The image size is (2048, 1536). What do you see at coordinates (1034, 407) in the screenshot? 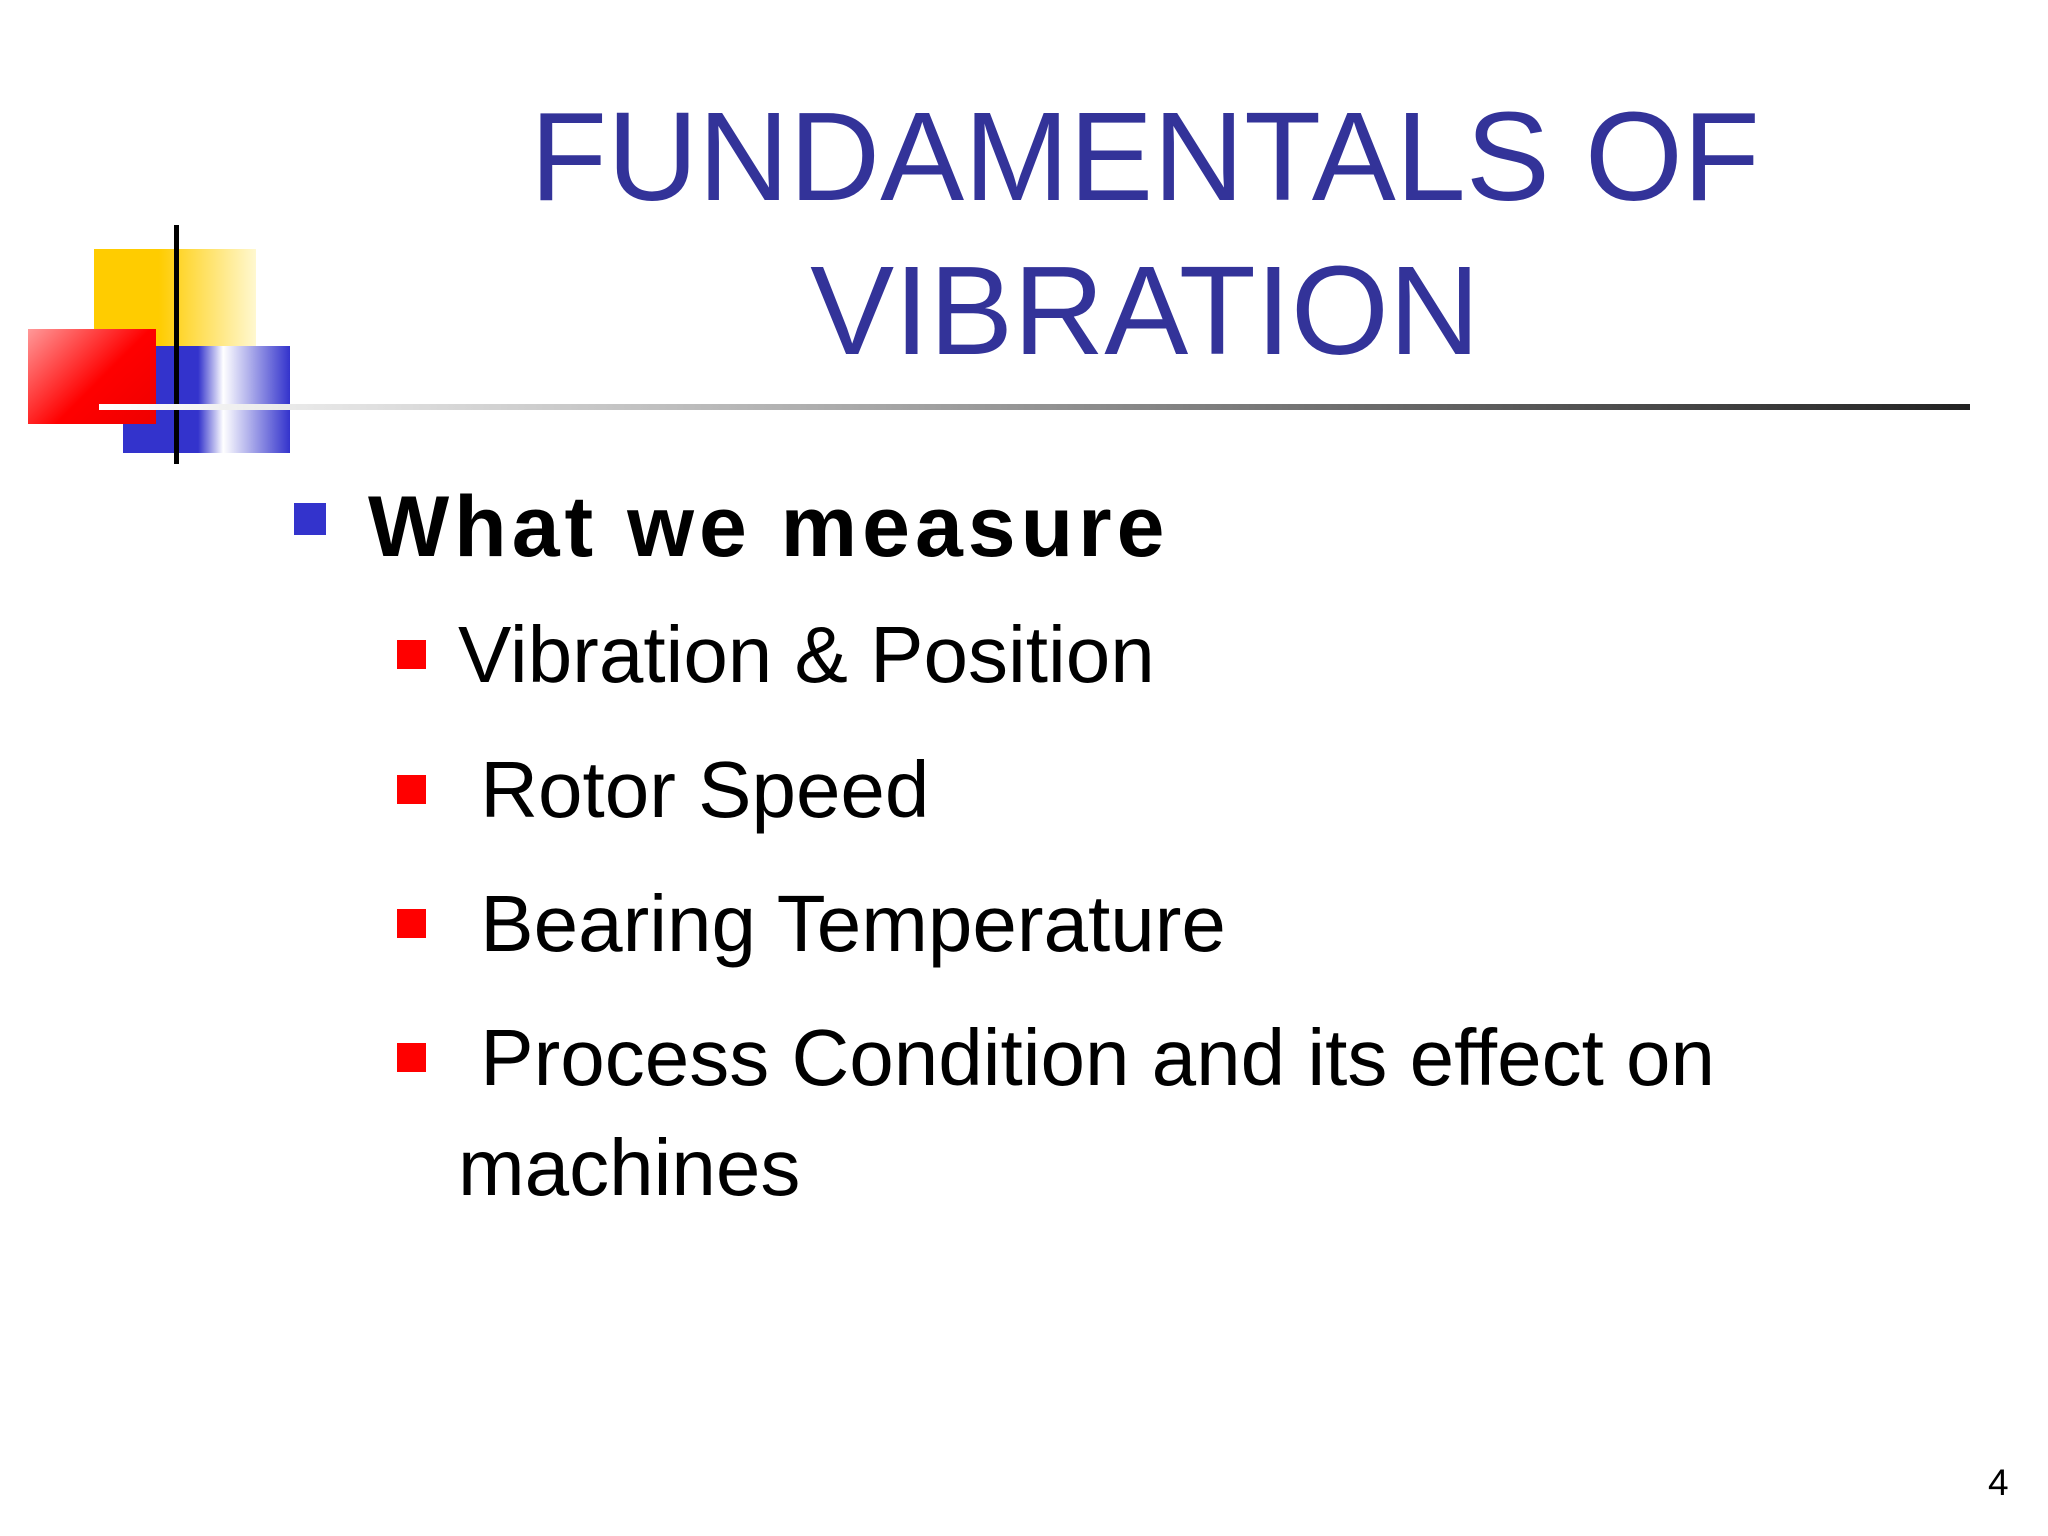
I see `title-rule` at bounding box center [1034, 407].